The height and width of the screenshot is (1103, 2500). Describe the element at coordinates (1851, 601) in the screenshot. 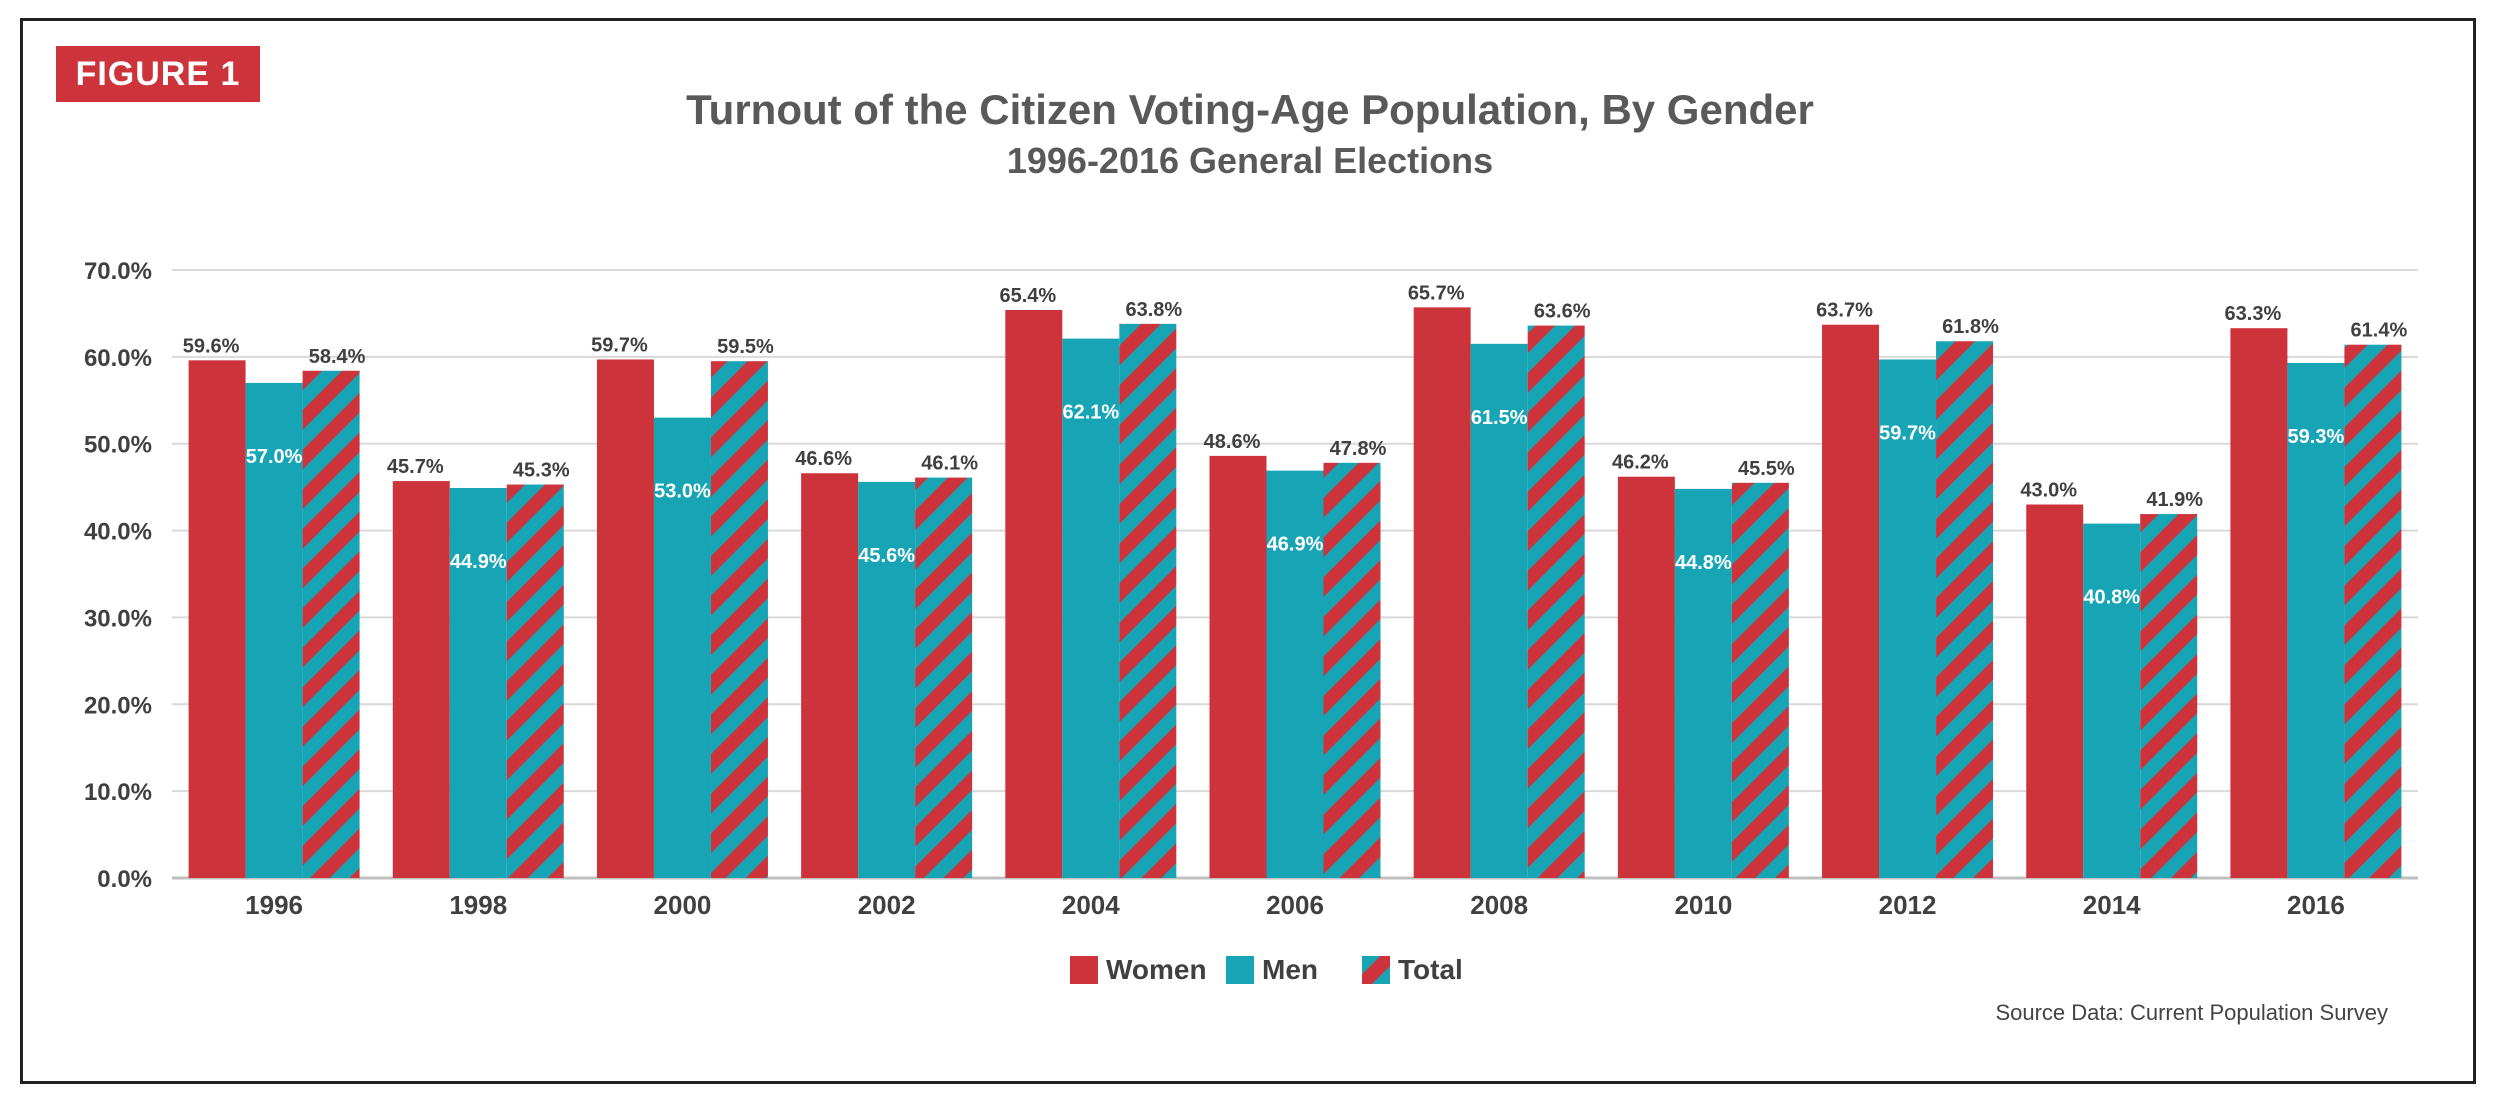

I see `bar-women-2012` at that location.